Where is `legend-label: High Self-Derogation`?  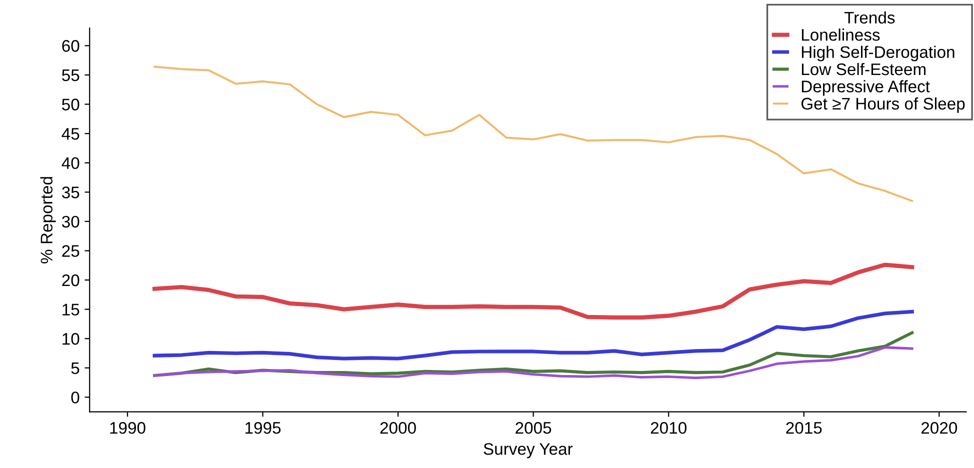
legend-label: High Self-Derogation is located at coordinates (878, 54).